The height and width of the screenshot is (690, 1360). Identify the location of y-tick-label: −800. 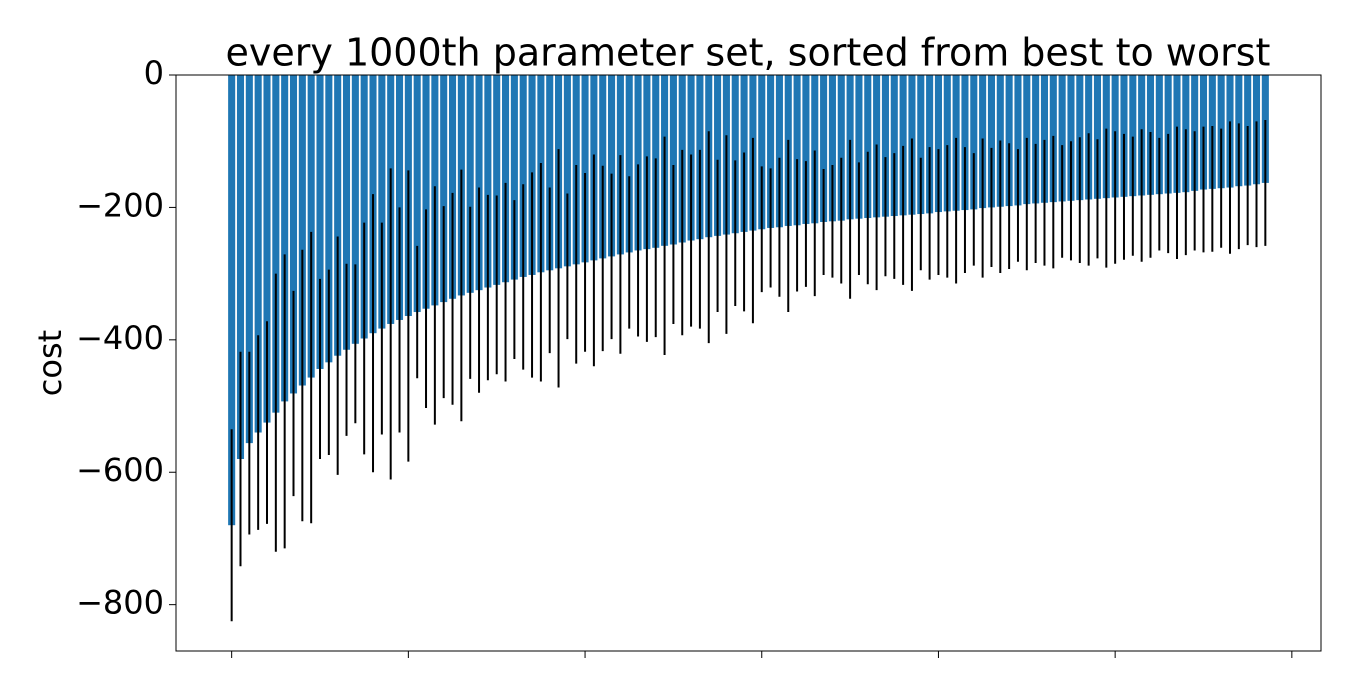
(120, 603).